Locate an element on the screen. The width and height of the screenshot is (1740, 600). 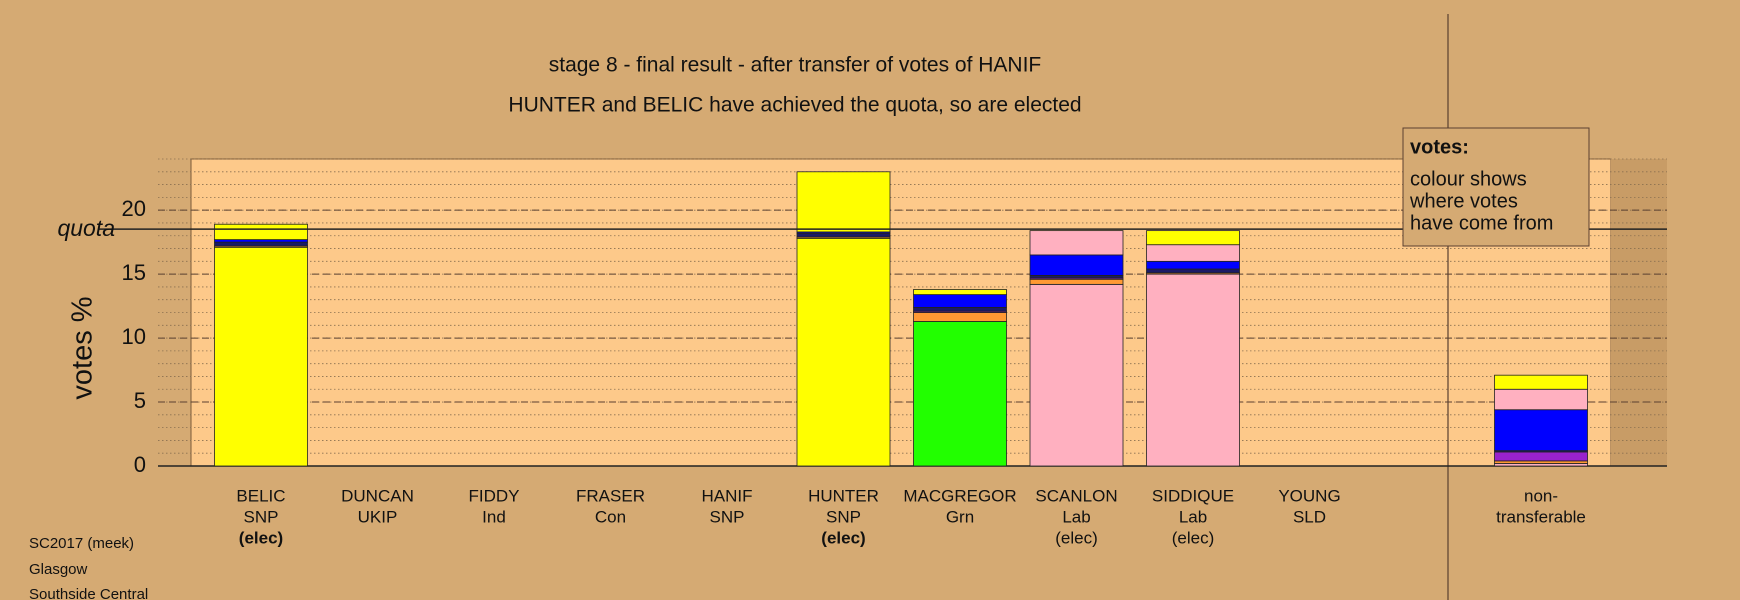
footer-text: Glasgow is located at coordinates (58, 569).